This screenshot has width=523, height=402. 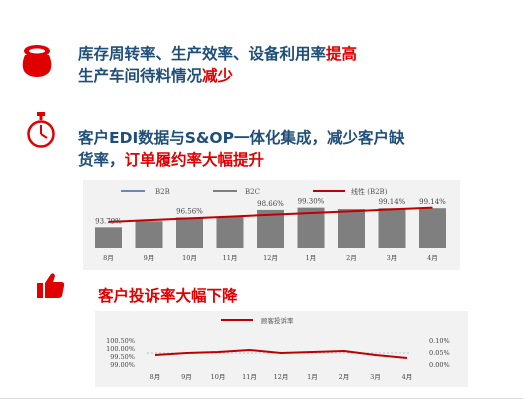 I want to click on right-axis-tick: 0.10%, so click(x=439, y=341).